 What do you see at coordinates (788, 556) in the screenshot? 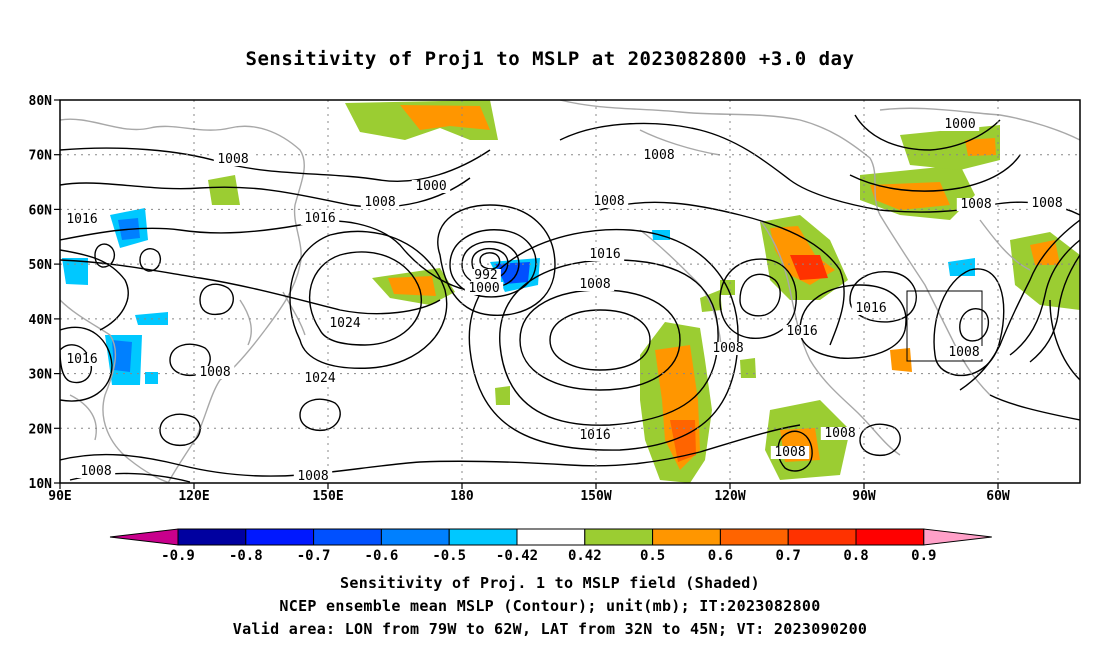
I see `colorbar-label: 0.7` at bounding box center [788, 556].